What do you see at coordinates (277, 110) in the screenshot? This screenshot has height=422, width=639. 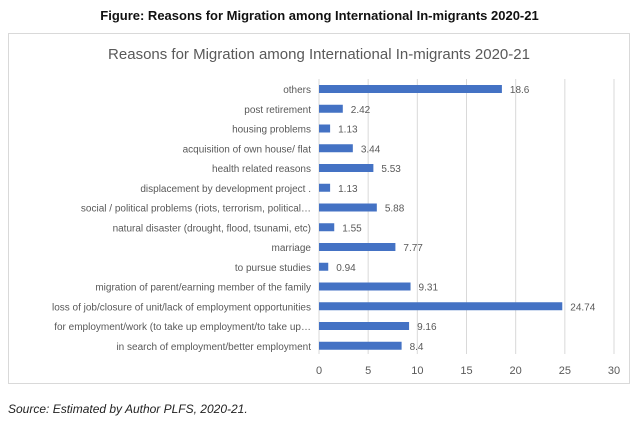 I see `category-label: post retirement` at bounding box center [277, 110].